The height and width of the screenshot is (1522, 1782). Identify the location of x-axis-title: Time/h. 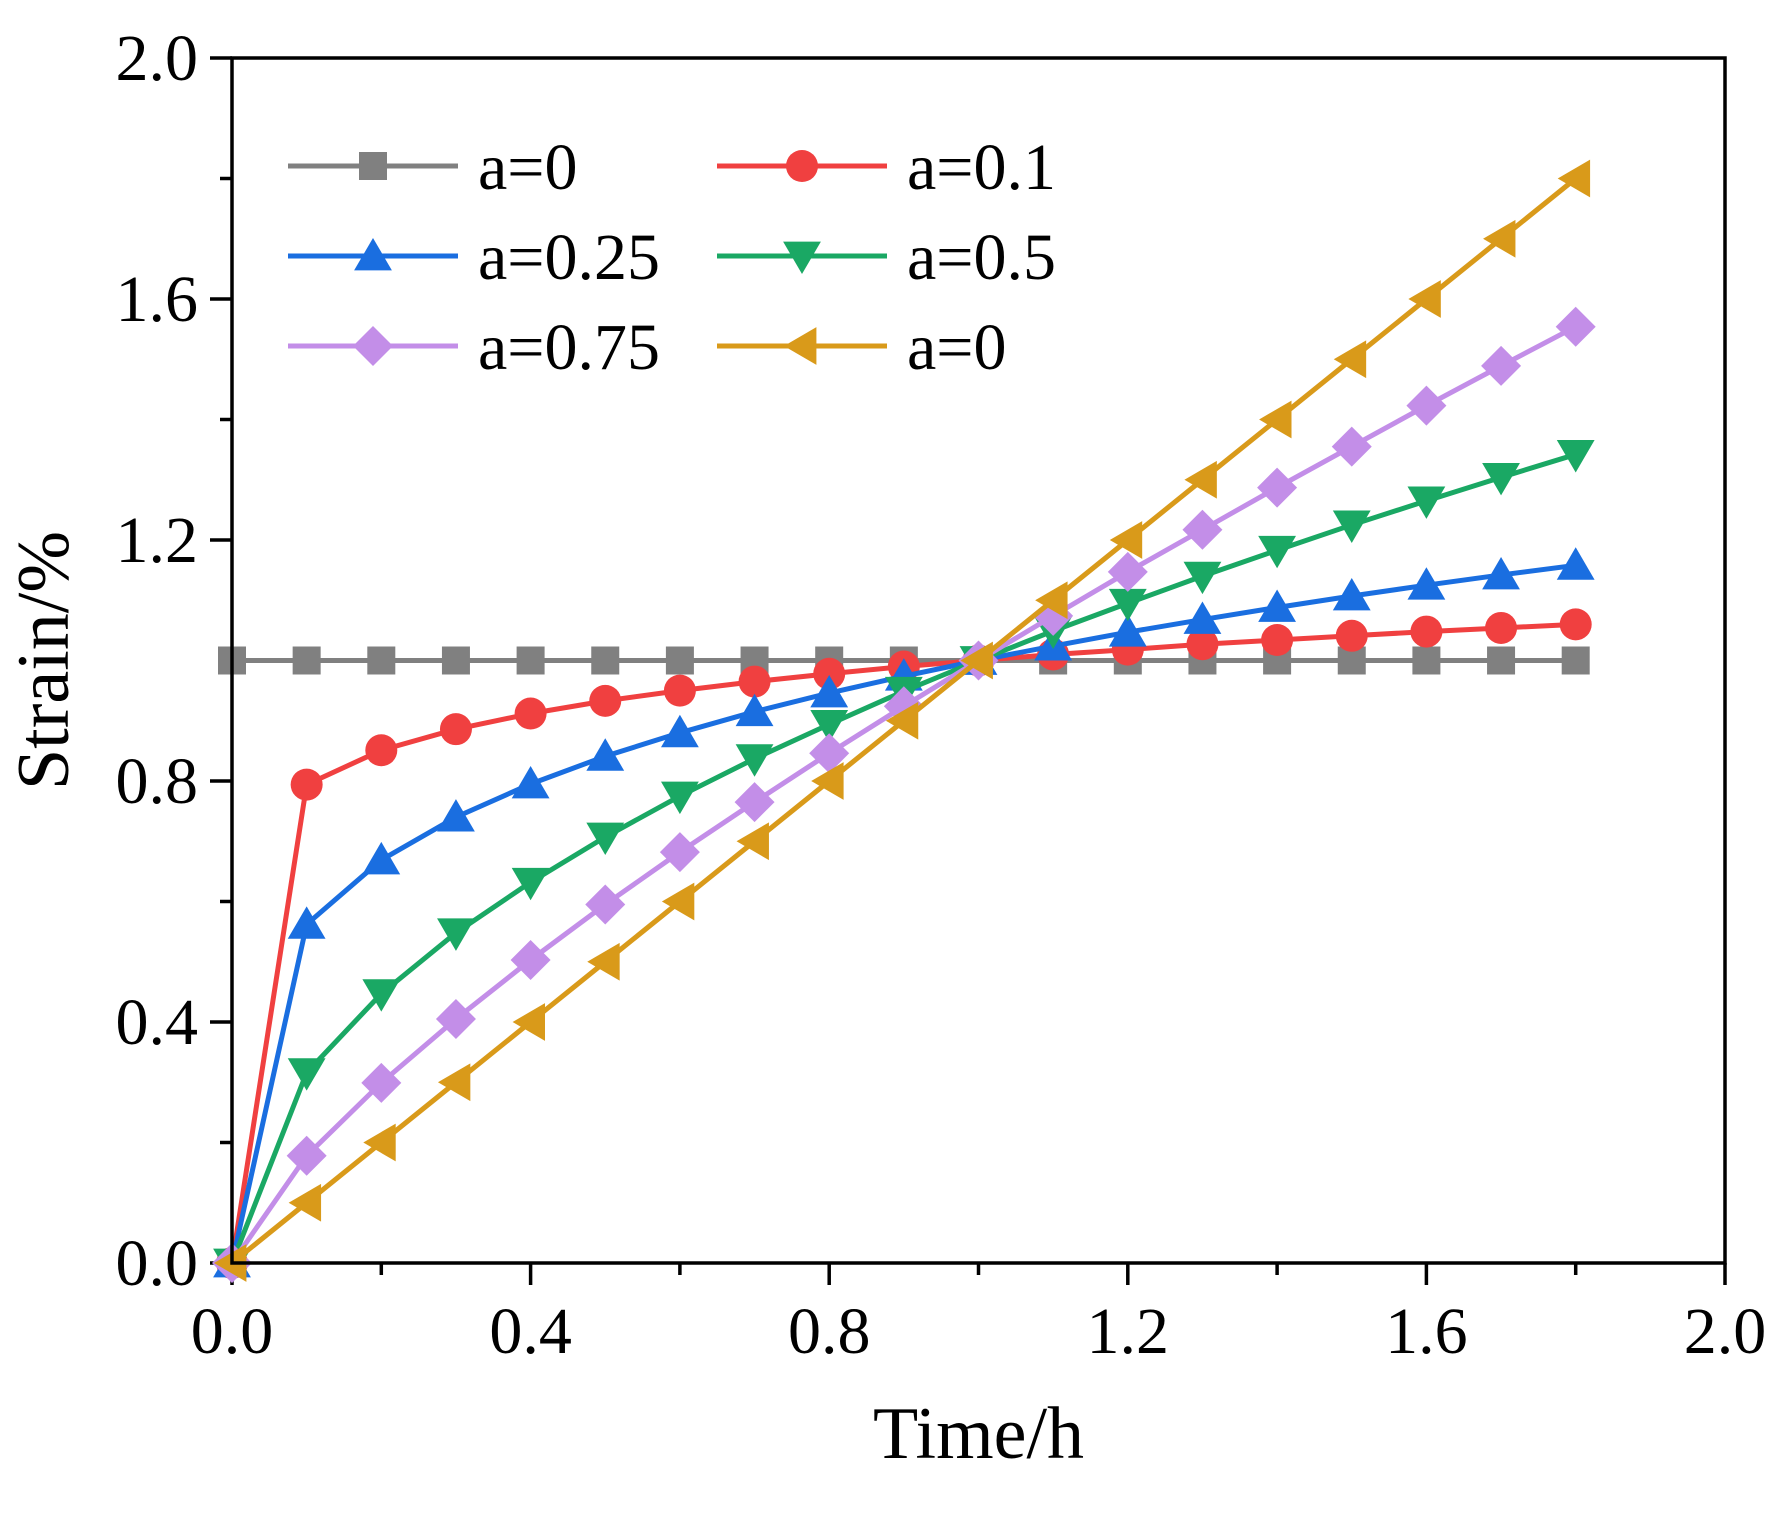
(978, 1434).